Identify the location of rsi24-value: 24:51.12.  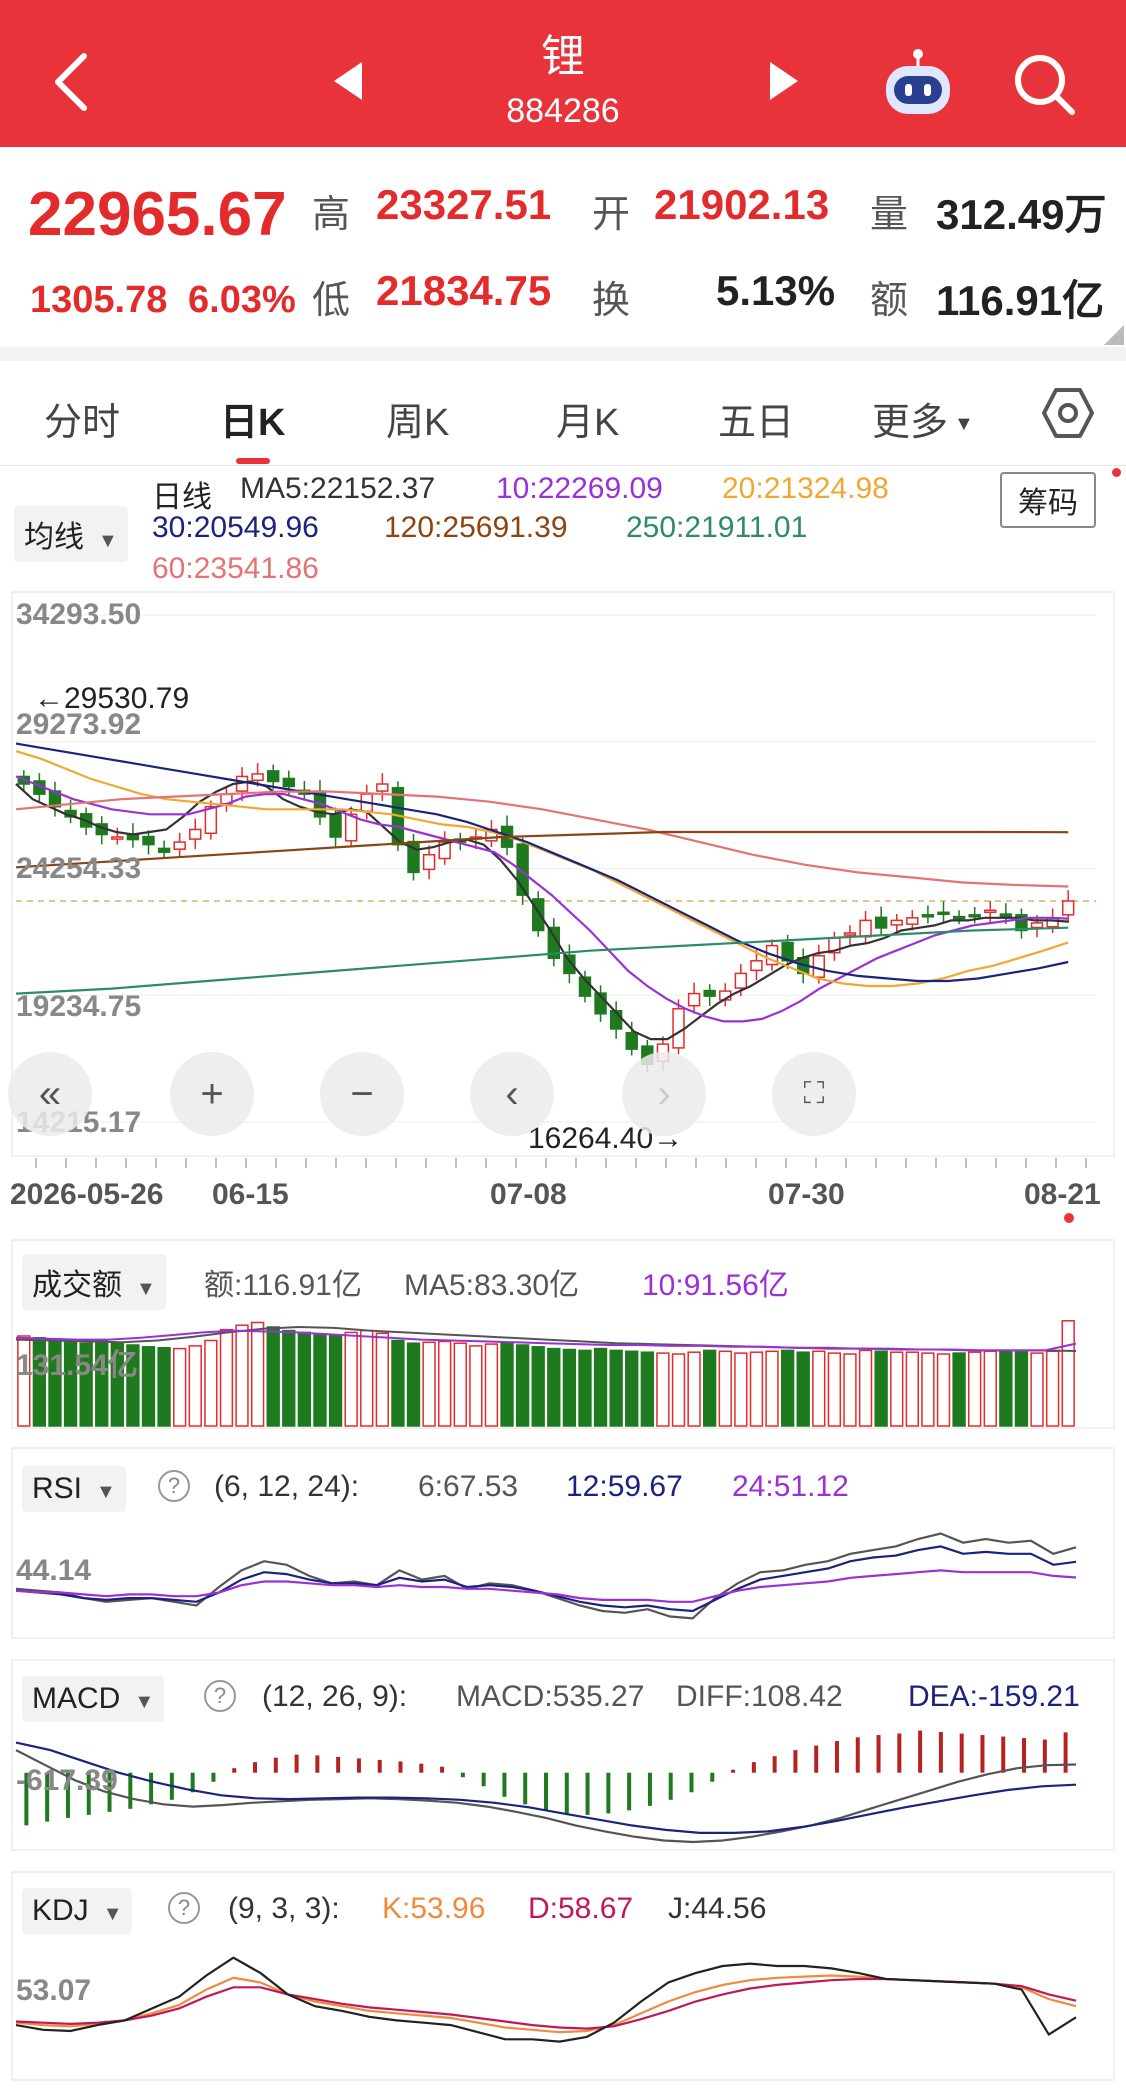
(790, 1486).